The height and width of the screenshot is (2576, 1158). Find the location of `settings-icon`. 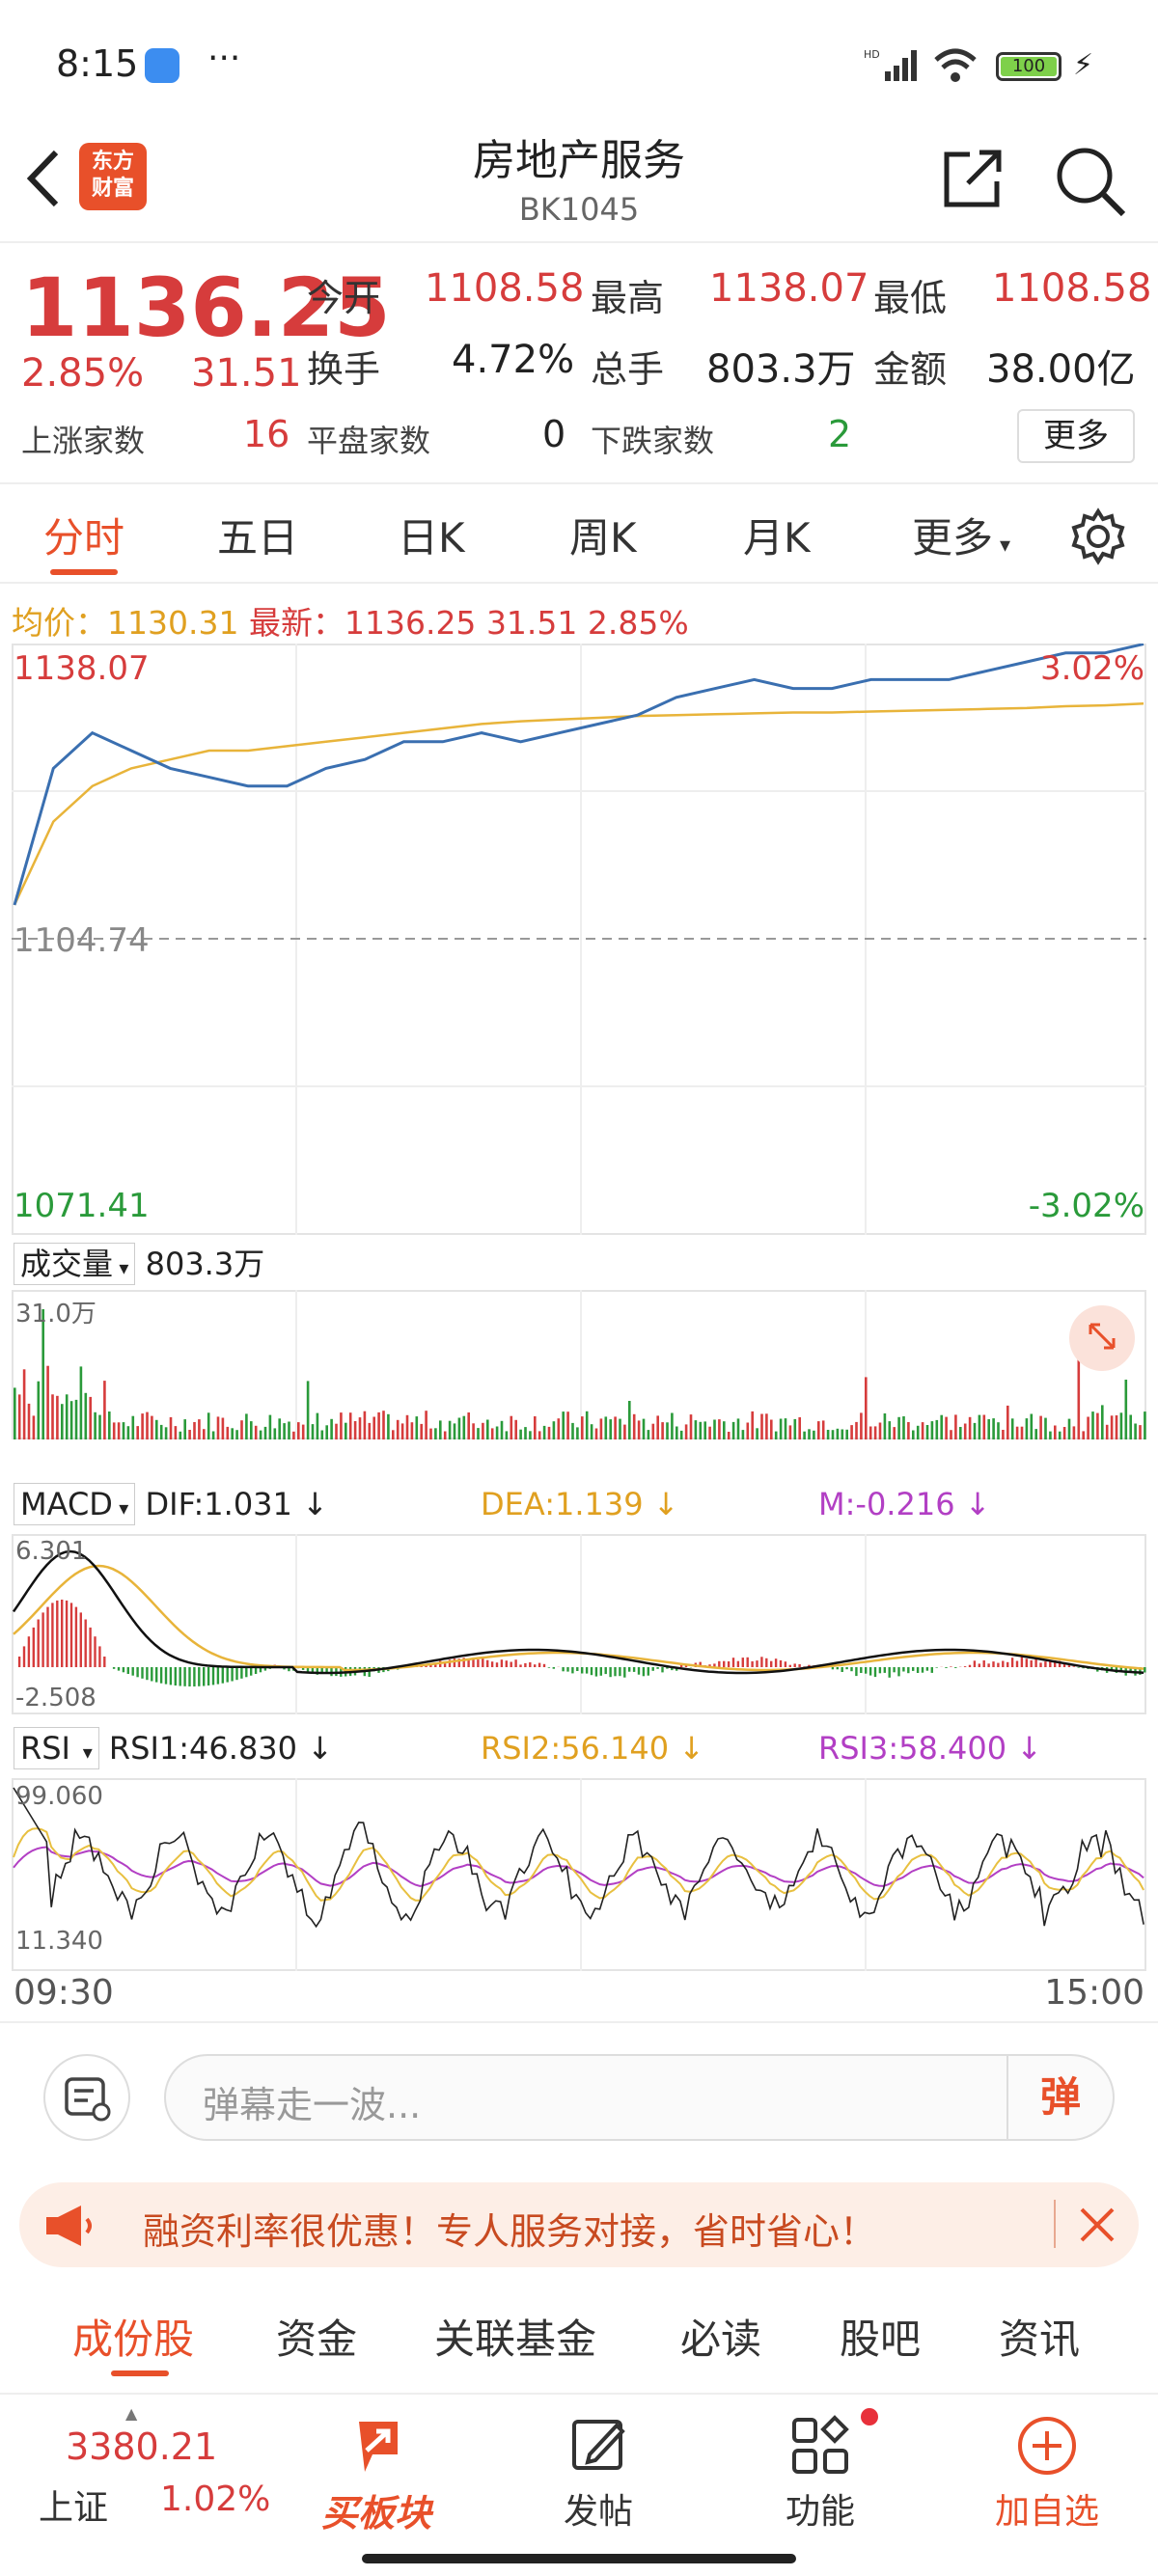

settings-icon is located at coordinates (1098, 536).